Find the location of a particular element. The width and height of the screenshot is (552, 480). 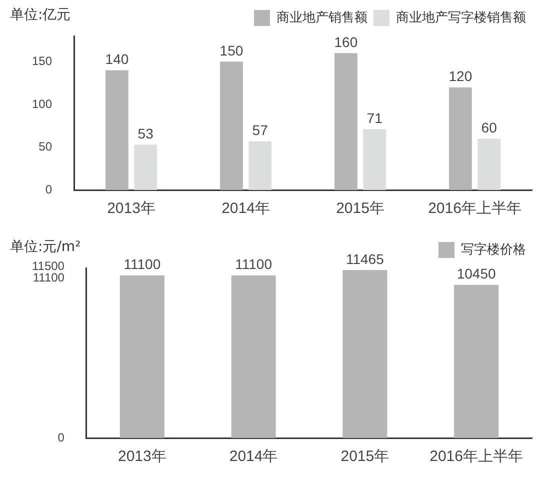

data-label: 11465 is located at coordinates (365, 258).